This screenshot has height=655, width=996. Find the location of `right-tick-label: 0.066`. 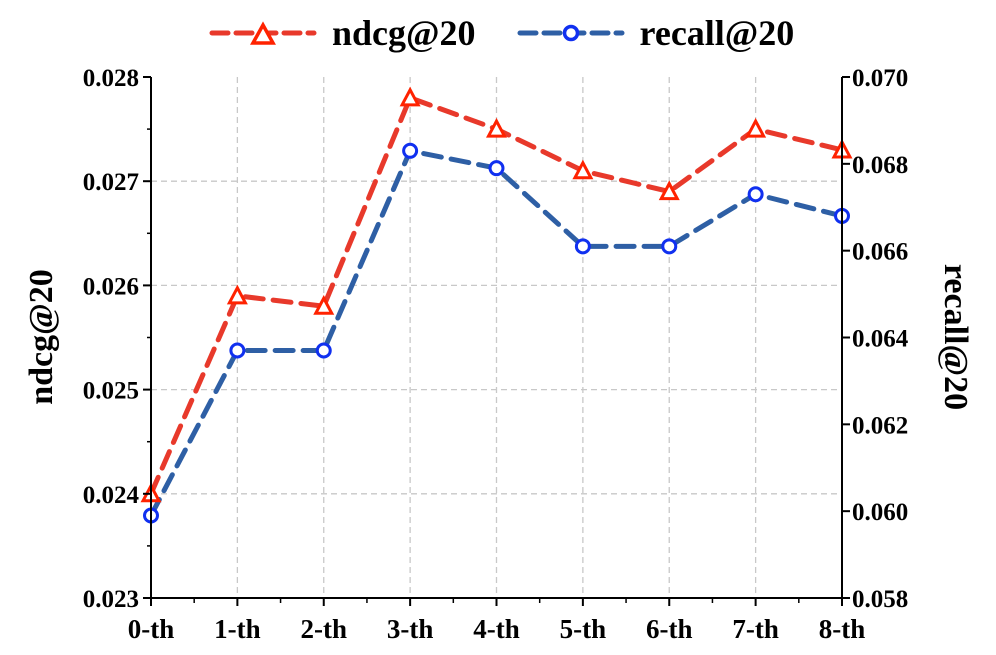

right-tick-label: 0.066 is located at coordinates (880, 252).